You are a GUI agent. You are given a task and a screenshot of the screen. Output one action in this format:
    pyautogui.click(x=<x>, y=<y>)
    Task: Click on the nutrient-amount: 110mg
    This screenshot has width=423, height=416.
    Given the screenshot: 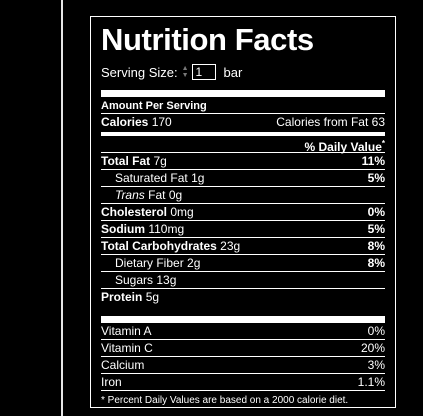 What is the action you would take?
    pyautogui.click(x=166, y=229)
    